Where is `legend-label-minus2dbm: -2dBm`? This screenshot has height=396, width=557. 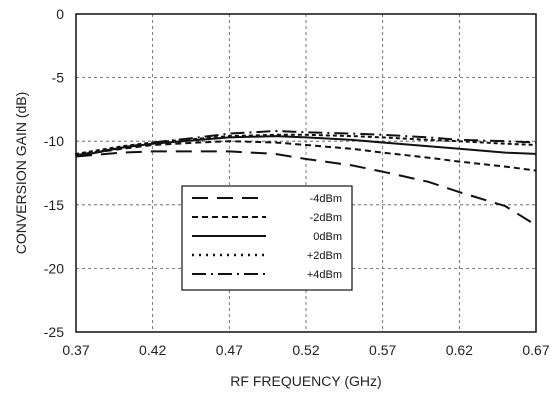 legend-label-minus2dbm: -2dBm is located at coordinates (326, 218).